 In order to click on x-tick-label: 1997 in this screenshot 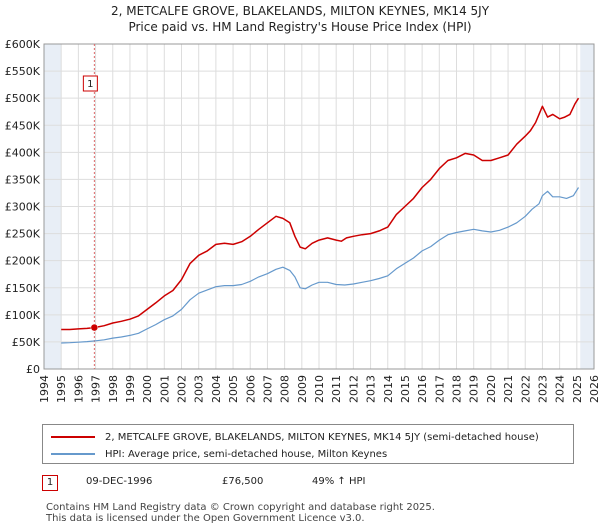, I will do `click(96, 389)`.